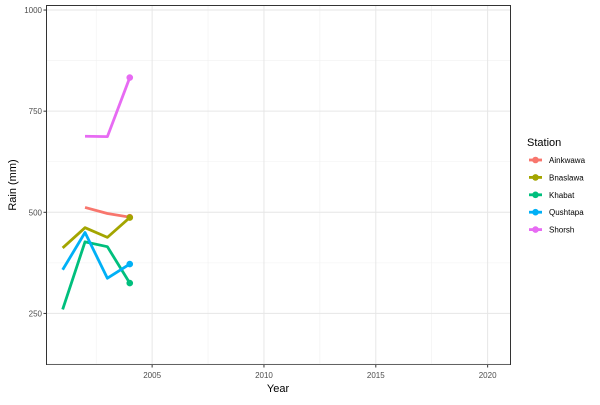 The image size is (600, 405). Describe the element at coordinates (96, 232) in the screenshot. I see `series-line-bnaslawa` at that location.